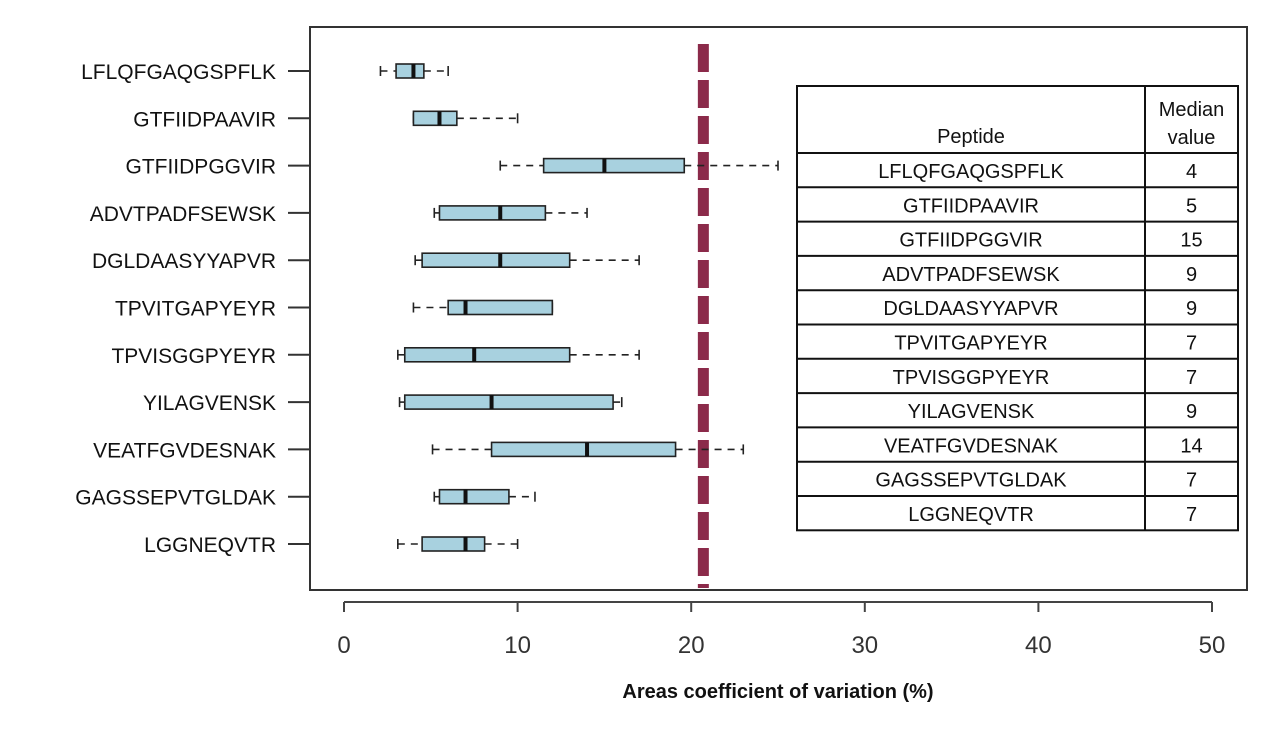 The width and height of the screenshot is (1280, 742). Describe the element at coordinates (781, 630) in the screenshot. I see `x-axis-group: 0 10 20 30 40 50` at that location.